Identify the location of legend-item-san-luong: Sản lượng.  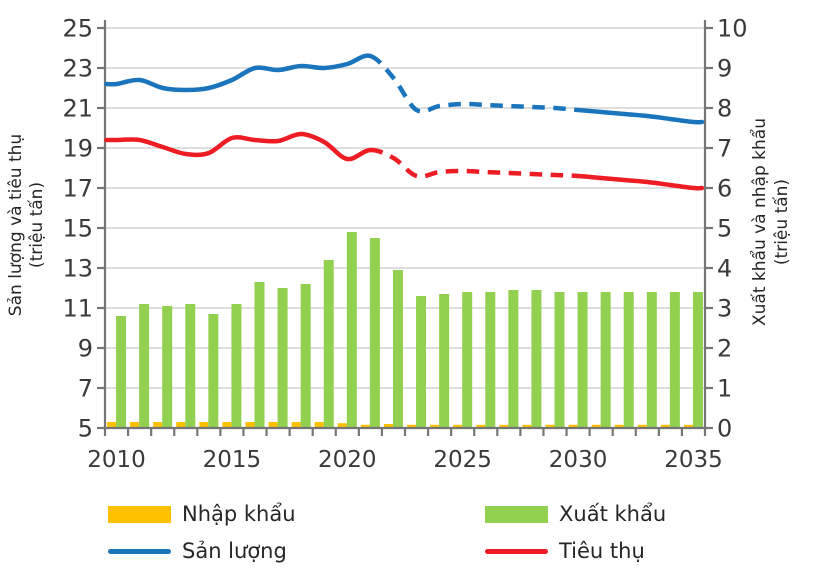
(197, 551).